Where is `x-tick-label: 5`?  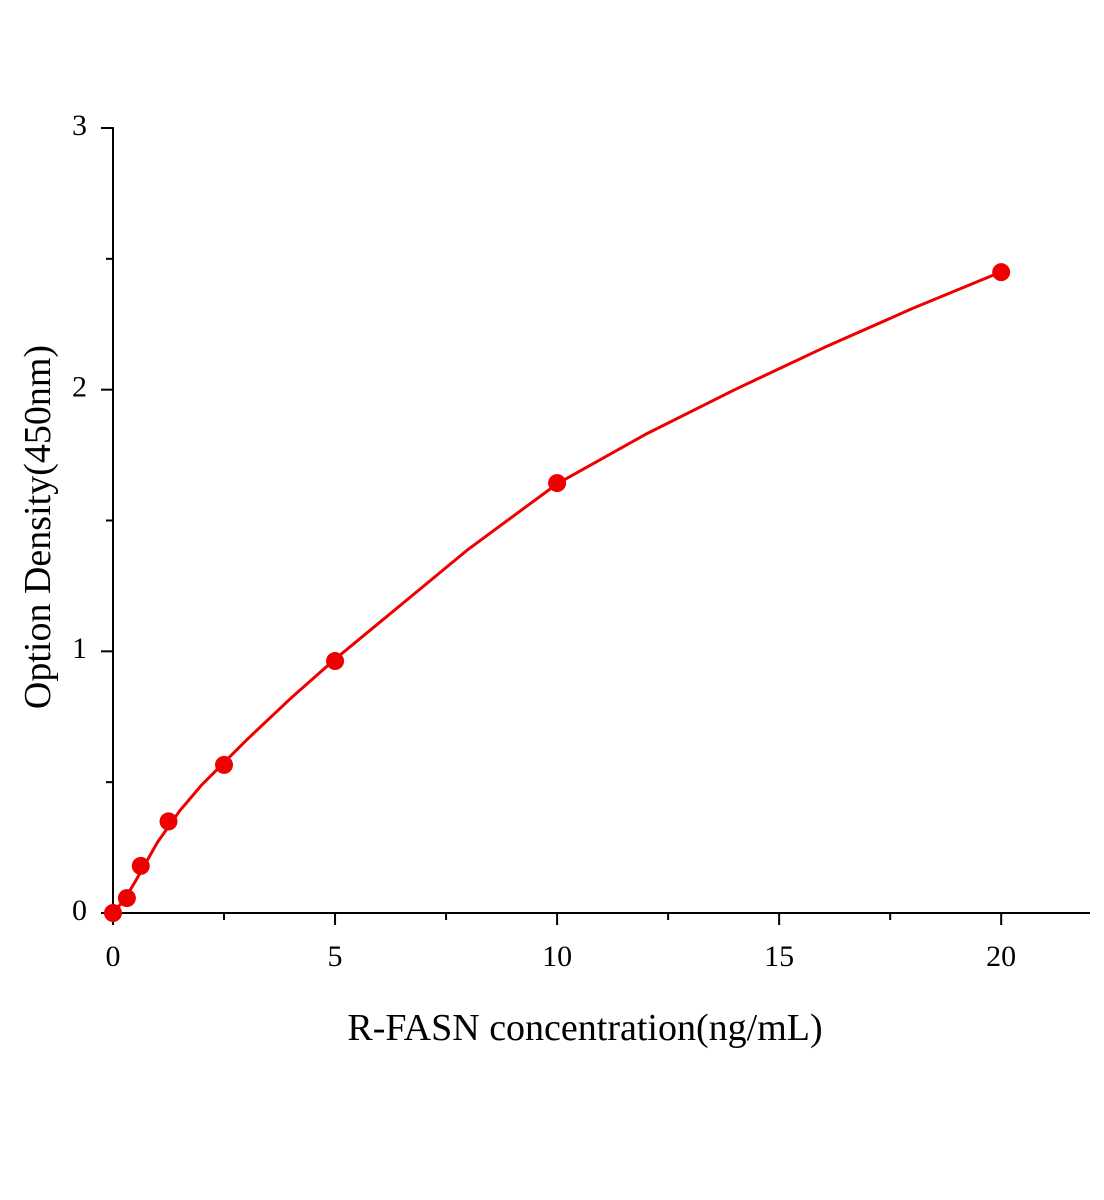 x-tick-label: 5 is located at coordinates (335, 956).